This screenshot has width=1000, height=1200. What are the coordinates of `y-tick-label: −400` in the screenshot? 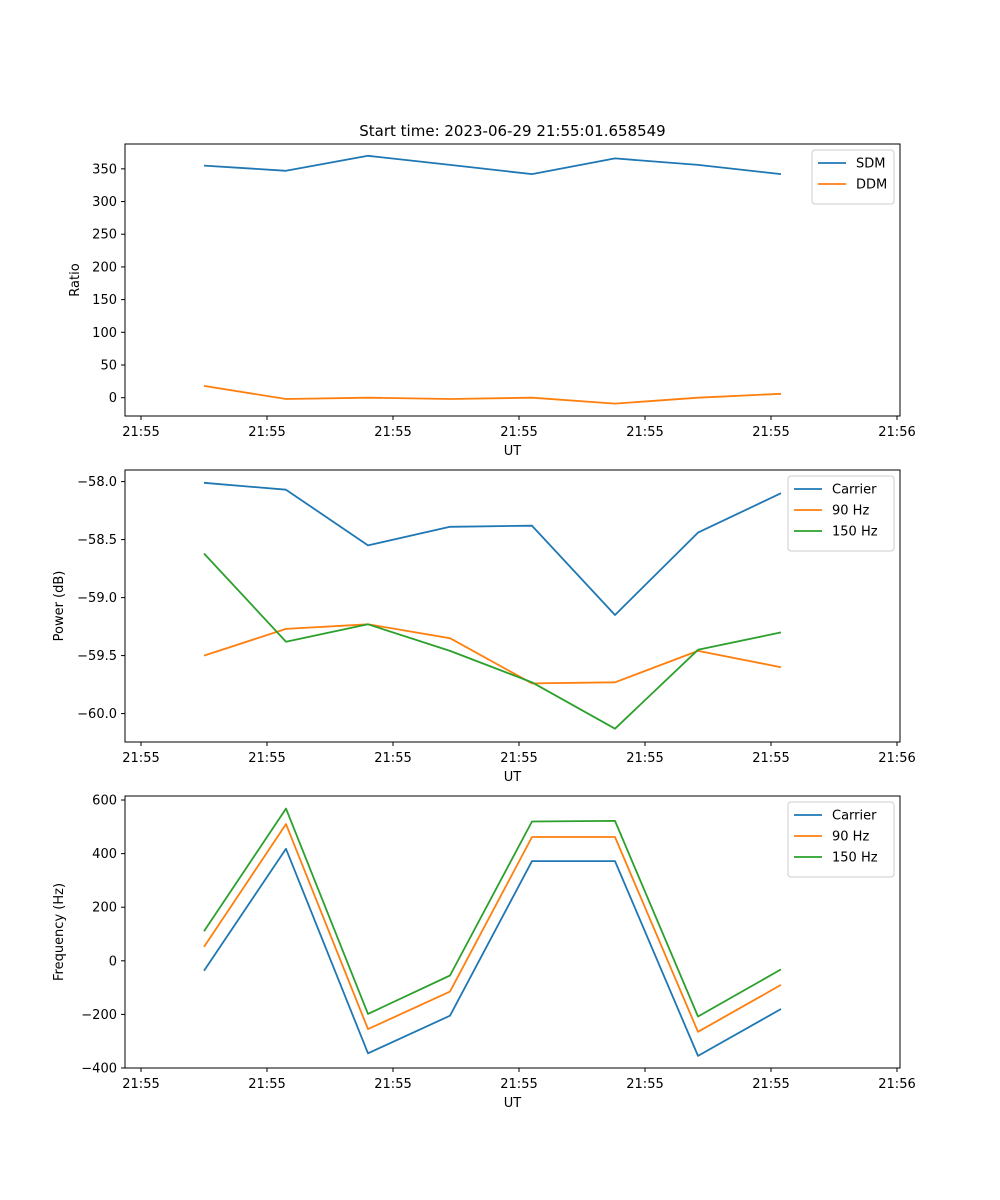 It's located at (99, 1069).